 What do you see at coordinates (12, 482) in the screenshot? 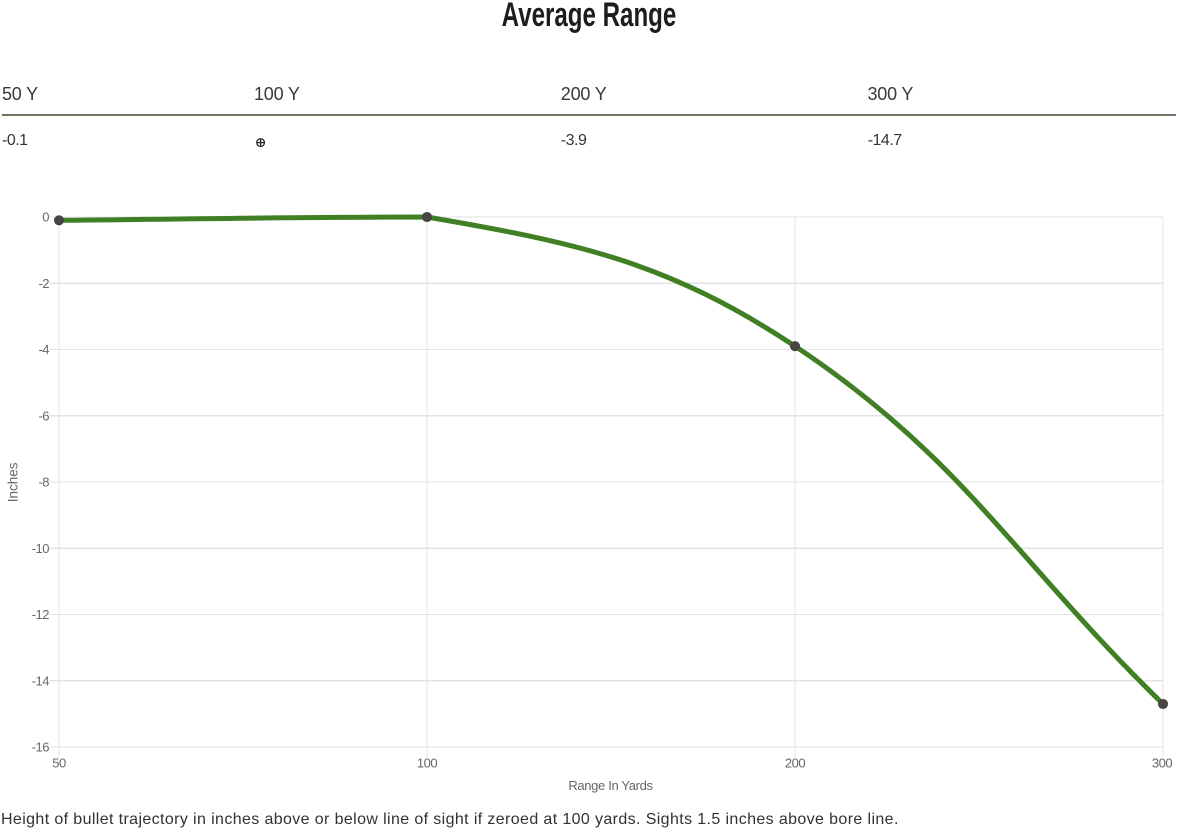
I see `svg-text: Inches` at bounding box center [12, 482].